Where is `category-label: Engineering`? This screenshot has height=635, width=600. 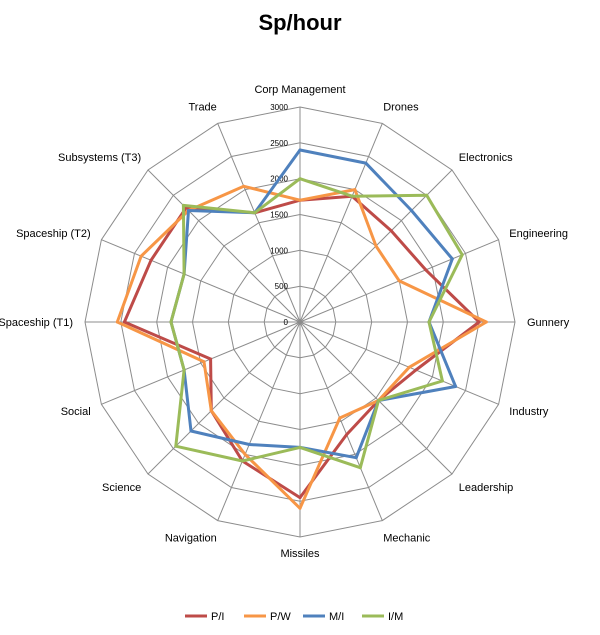 category-label: Engineering is located at coordinates (538, 234).